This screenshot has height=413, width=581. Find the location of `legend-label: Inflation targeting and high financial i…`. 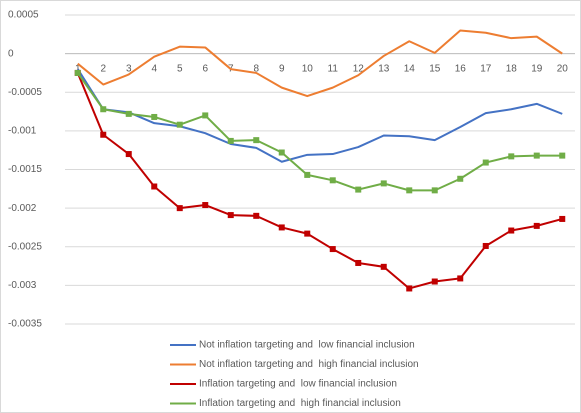

legend-label: Inflation targeting and high financial i… is located at coordinates (300, 403).